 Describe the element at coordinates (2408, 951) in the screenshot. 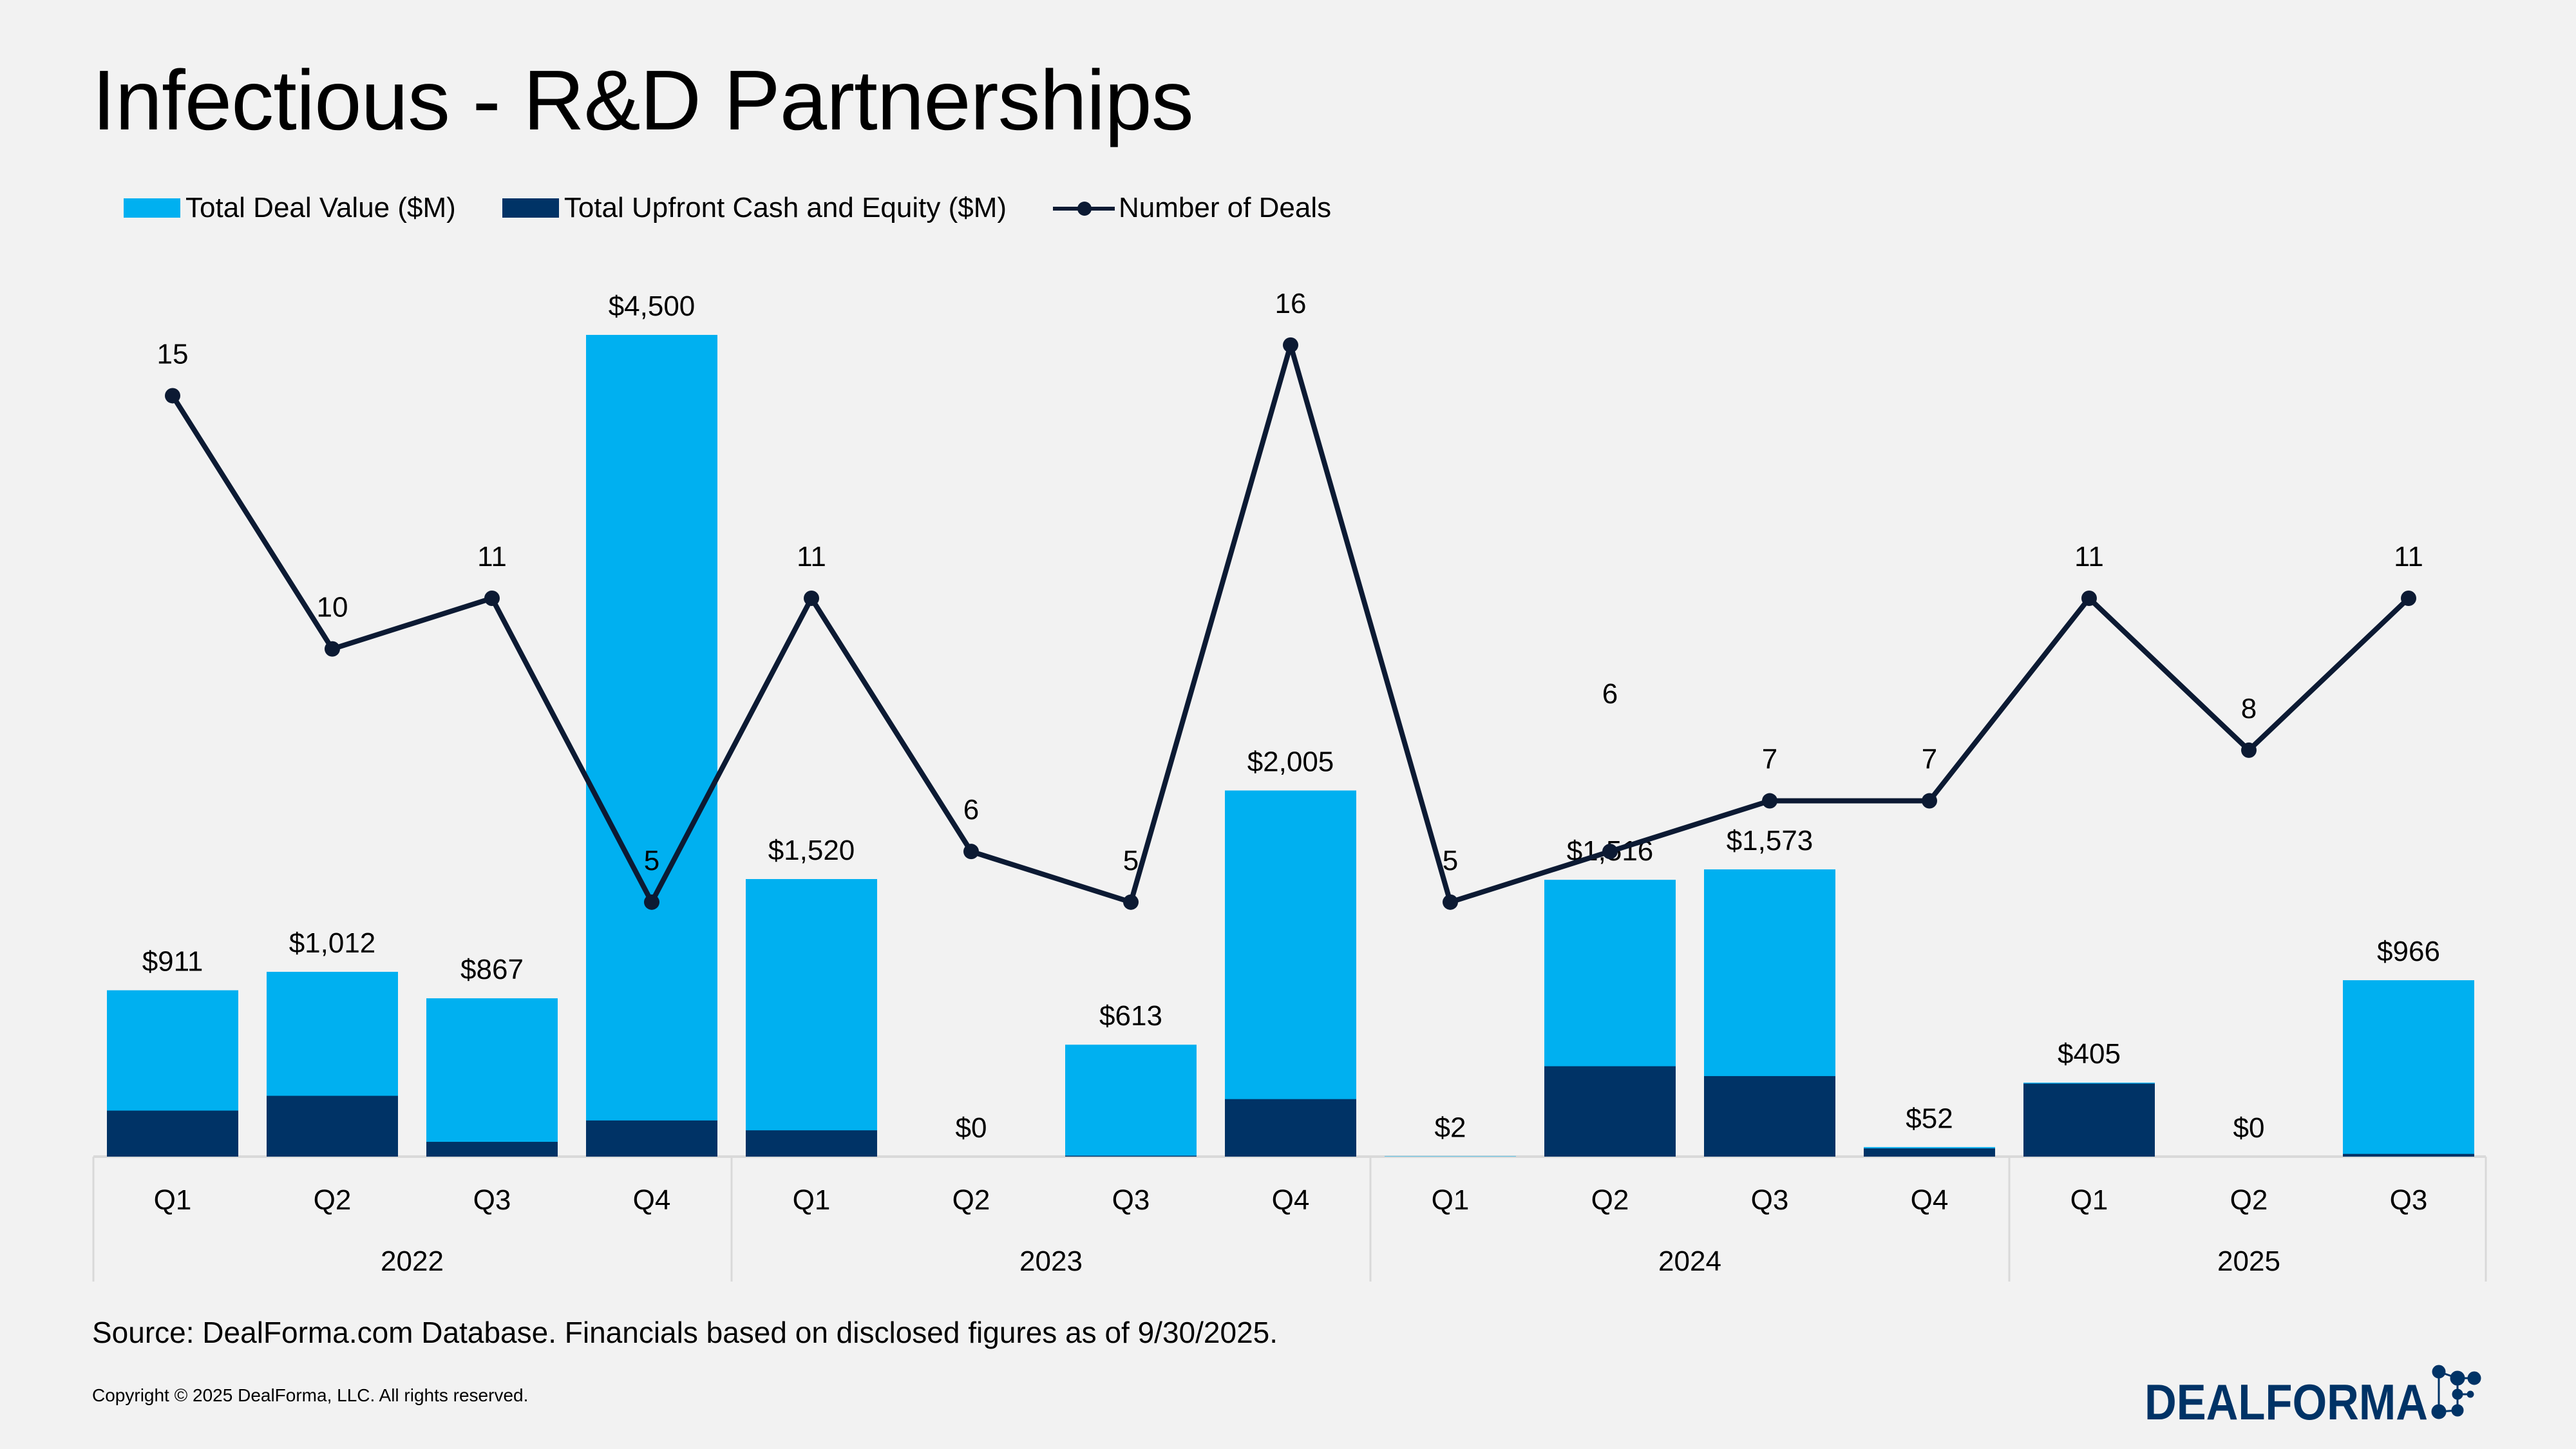

I see `data-label-deal-value: $966` at that location.